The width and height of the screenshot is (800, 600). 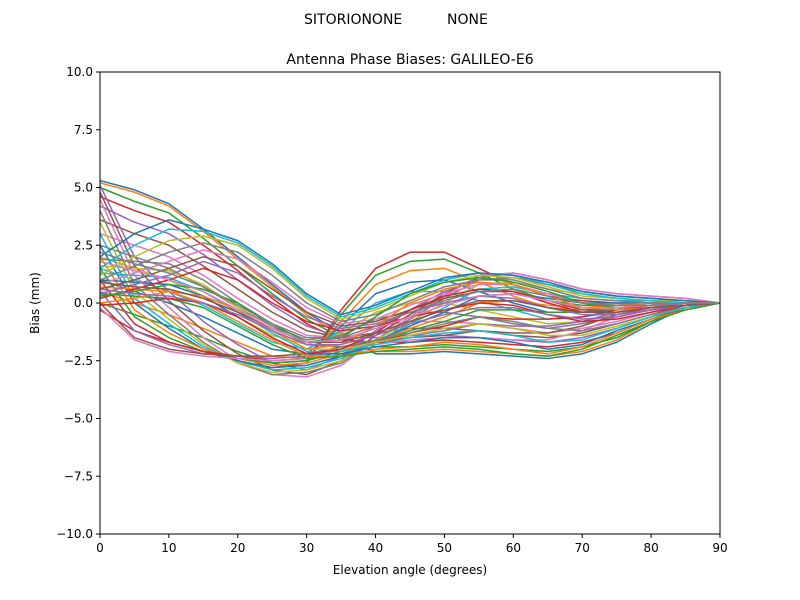 What do you see at coordinates (650, 548) in the screenshot?
I see `x-tick-label: 80` at bounding box center [650, 548].